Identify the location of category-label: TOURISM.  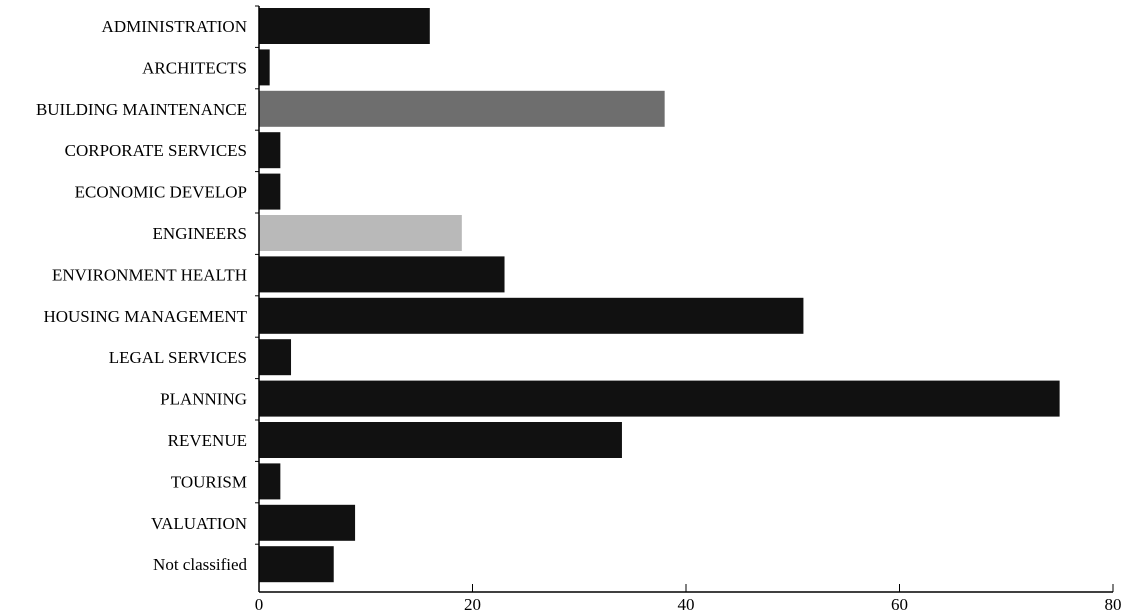
(209, 481).